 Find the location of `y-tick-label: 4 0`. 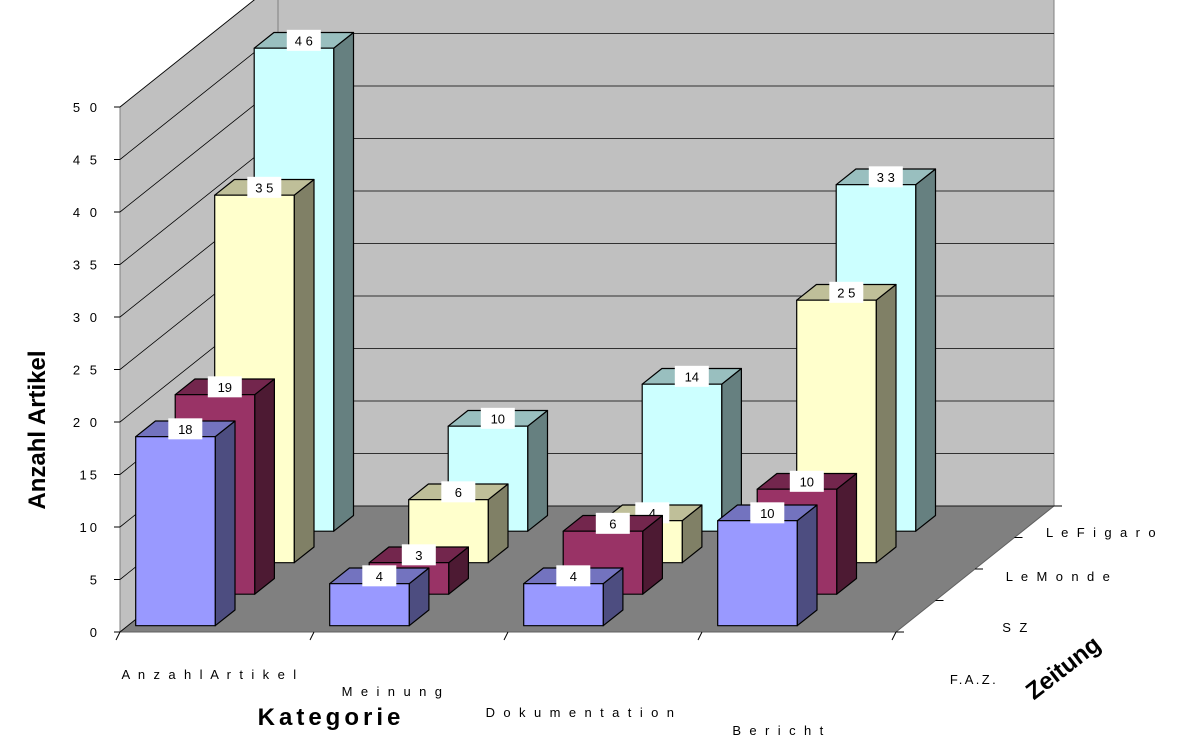

y-tick-label: 4 0 is located at coordinates (86, 212).